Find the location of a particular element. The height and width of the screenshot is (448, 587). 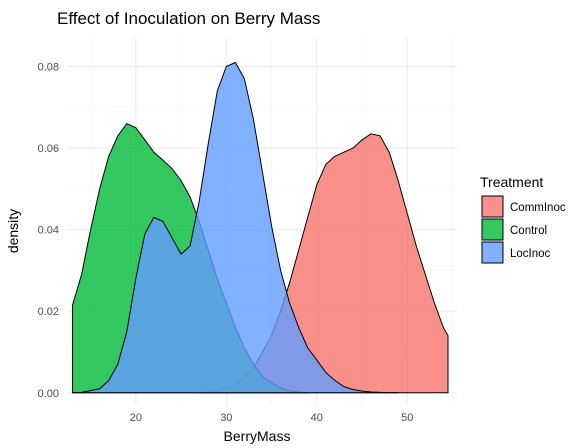

legend-label-control: Control is located at coordinates (528, 231).